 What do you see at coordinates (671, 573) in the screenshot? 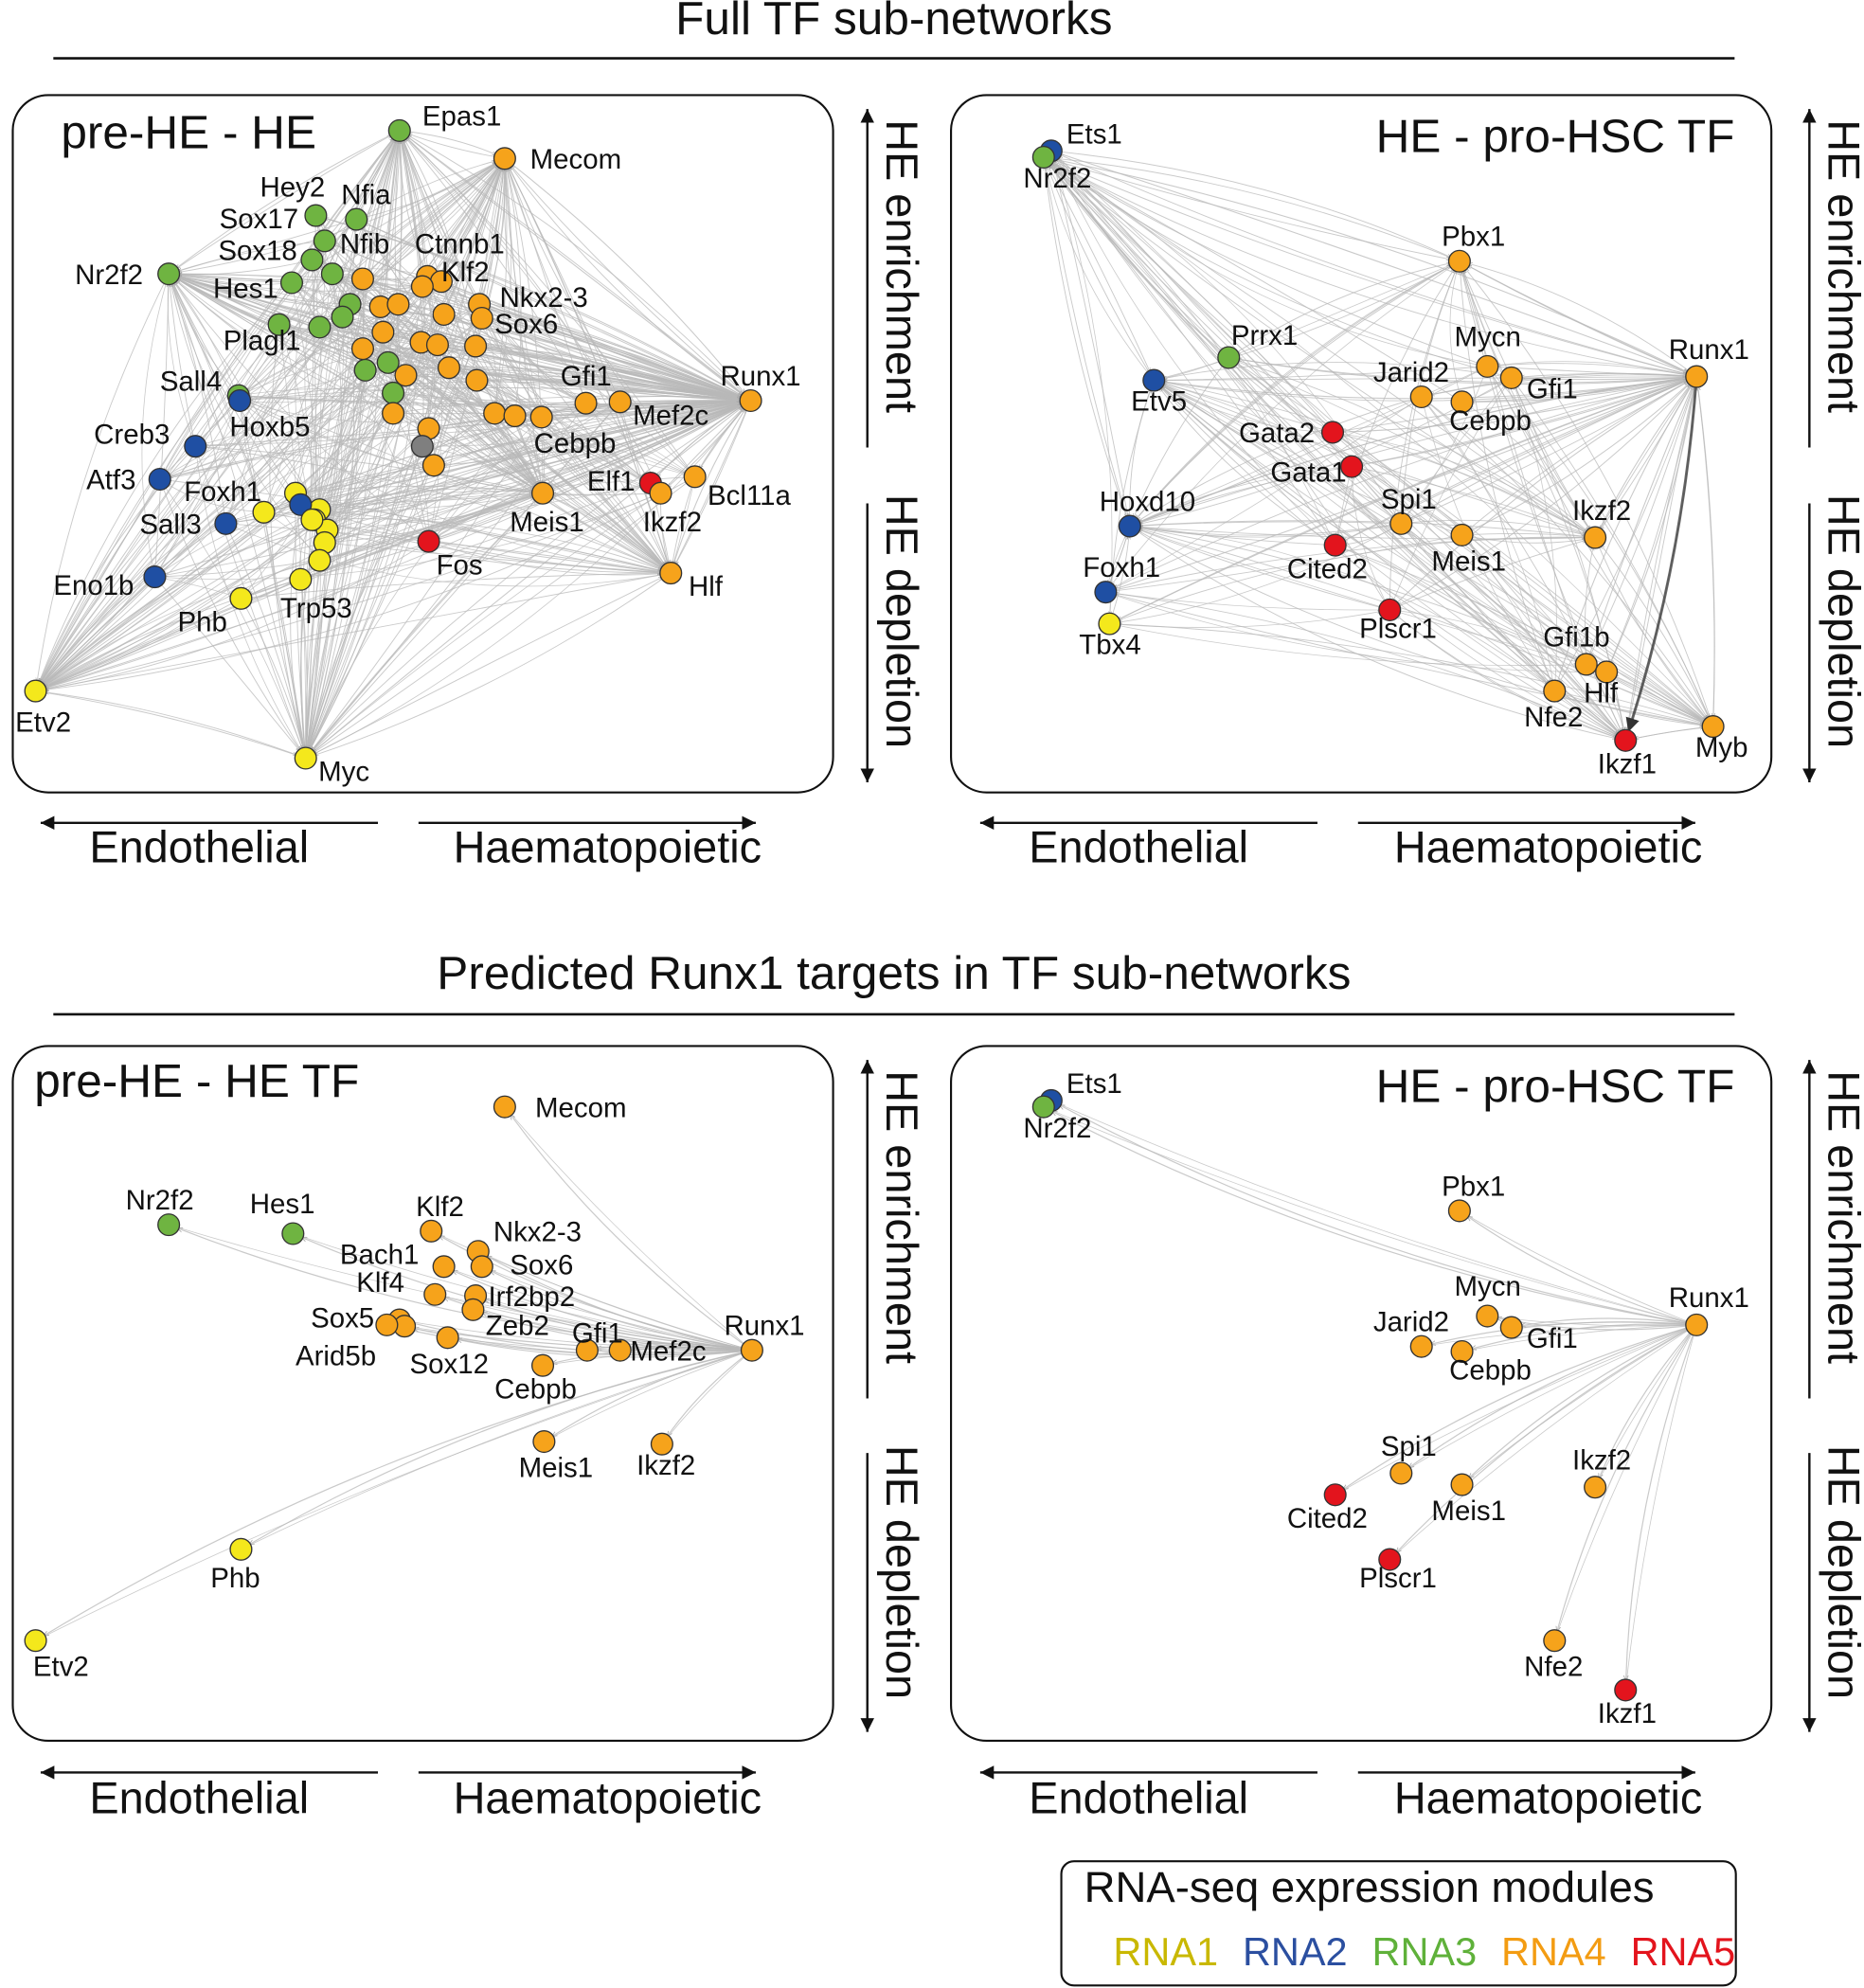
I see `node-hlf` at bounding box center [671, 573].